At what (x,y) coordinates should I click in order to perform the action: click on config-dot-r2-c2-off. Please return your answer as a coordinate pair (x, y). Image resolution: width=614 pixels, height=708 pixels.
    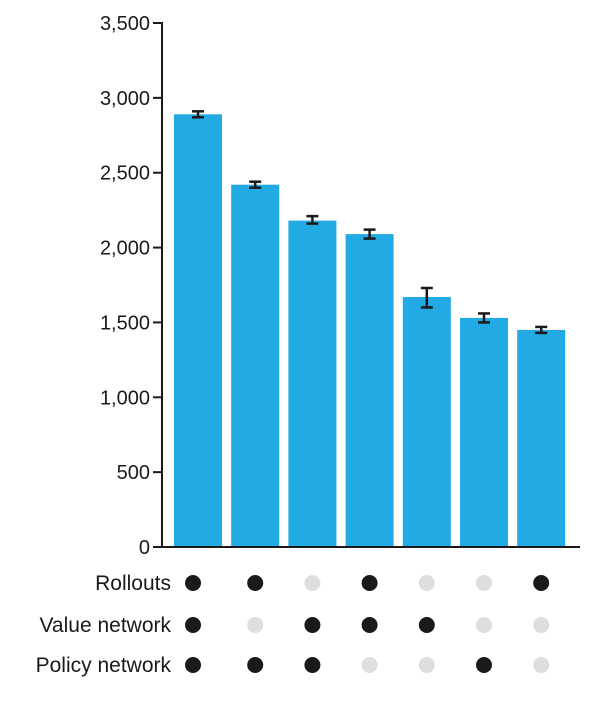
    Looking at the image, I should click on (255, 625).